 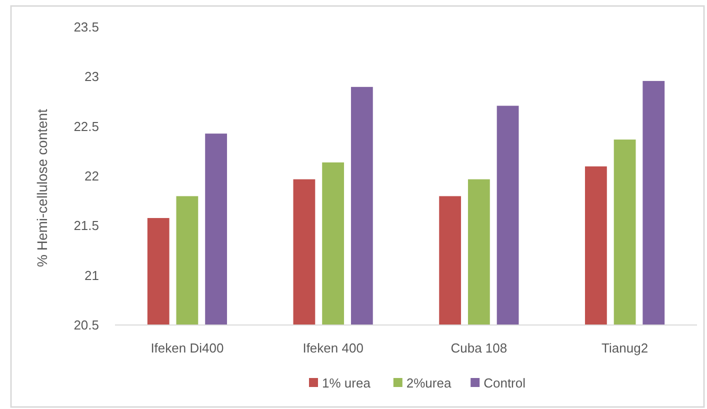 I want to click on y-tick-label: 20.5, so click(x=86, y=325).